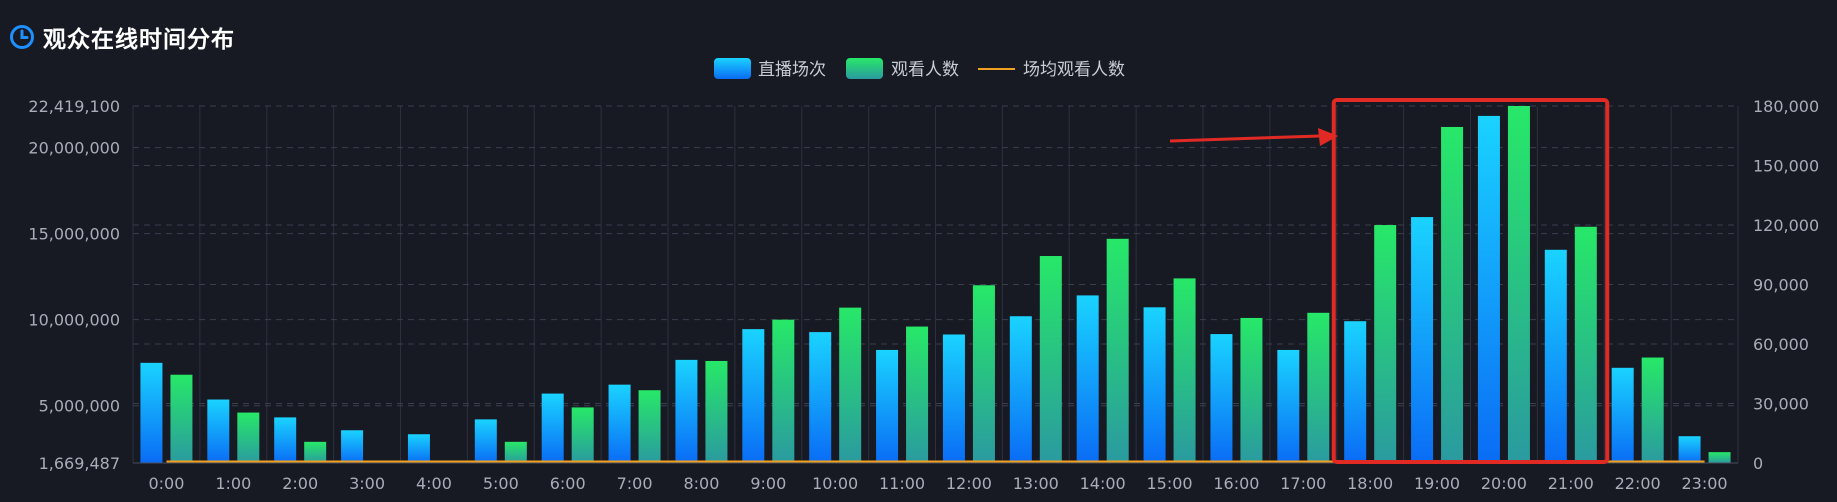 The height and width of the screenshot is (502, 1837). I want to click on right-axis-tick-label: 30,000, so click(1781, 404).